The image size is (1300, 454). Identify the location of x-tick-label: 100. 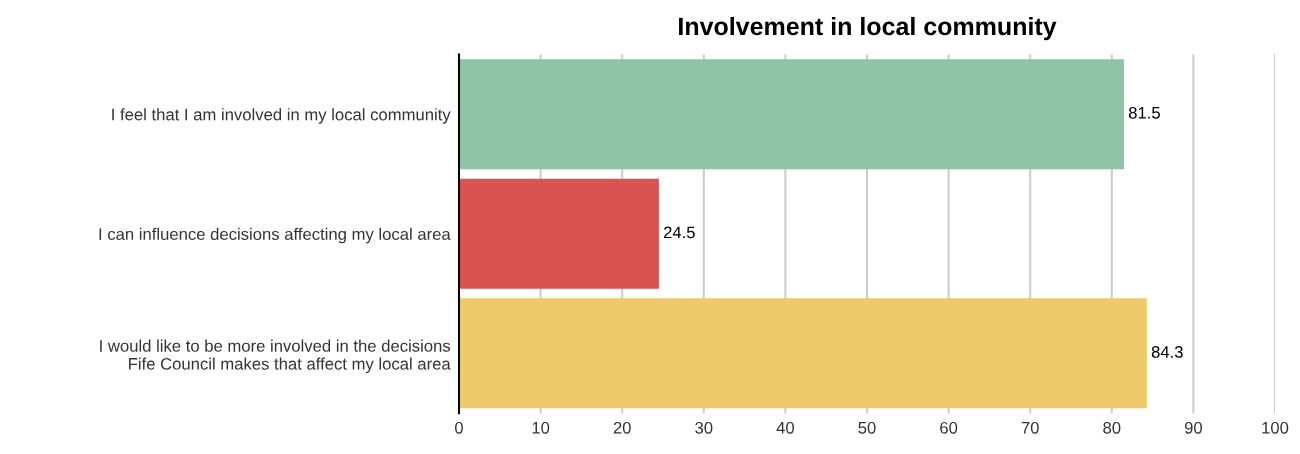
(1275, 427).